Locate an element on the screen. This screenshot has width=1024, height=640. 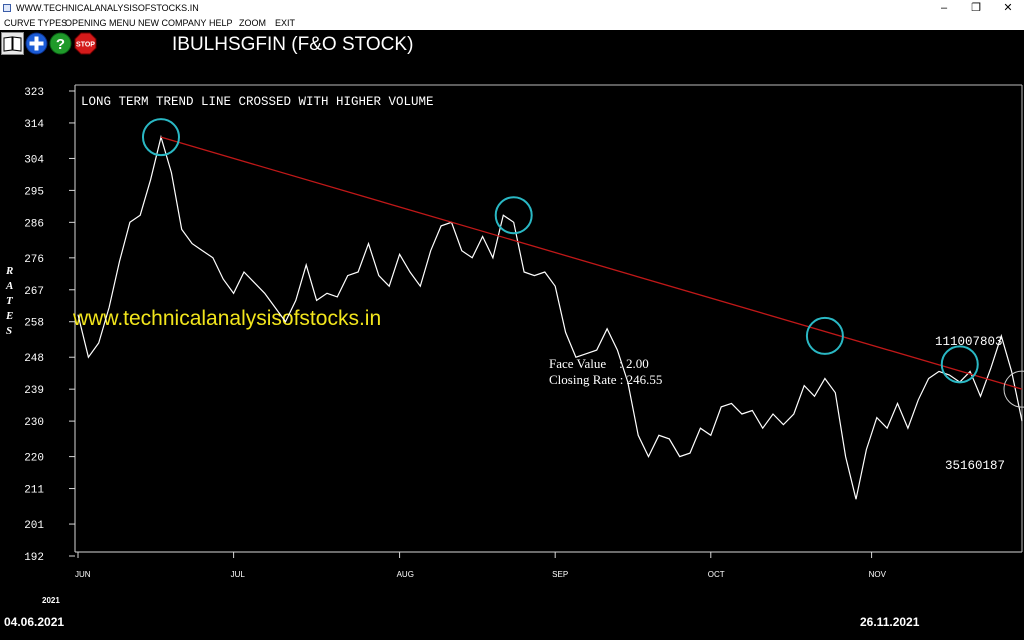
y-tick-label: 239 is located at coordinates (34, 391).